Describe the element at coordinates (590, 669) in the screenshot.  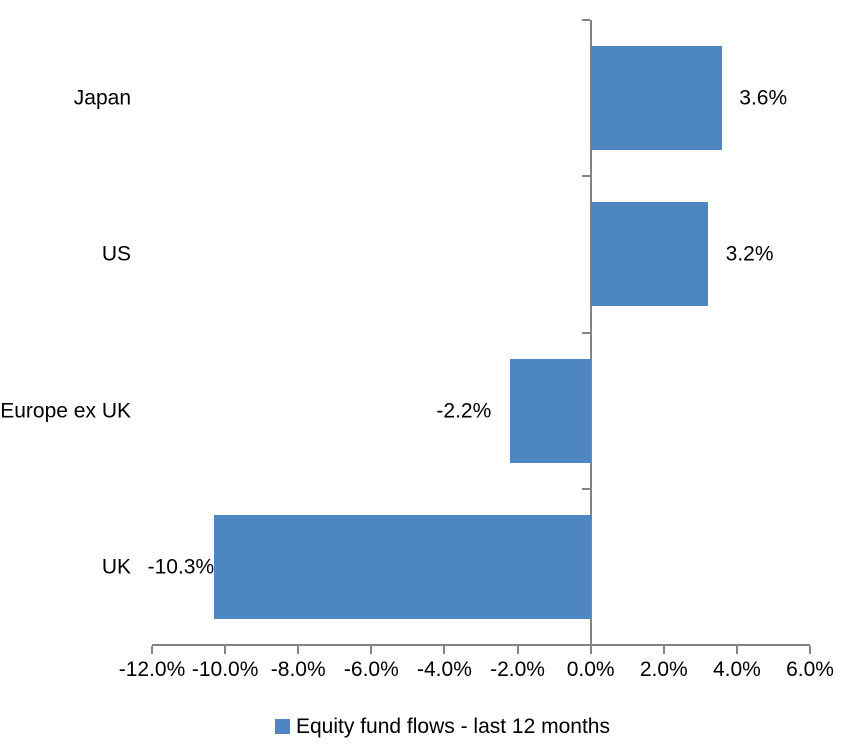
I see `x-tick-label-0-0: 0.0%` at that location.